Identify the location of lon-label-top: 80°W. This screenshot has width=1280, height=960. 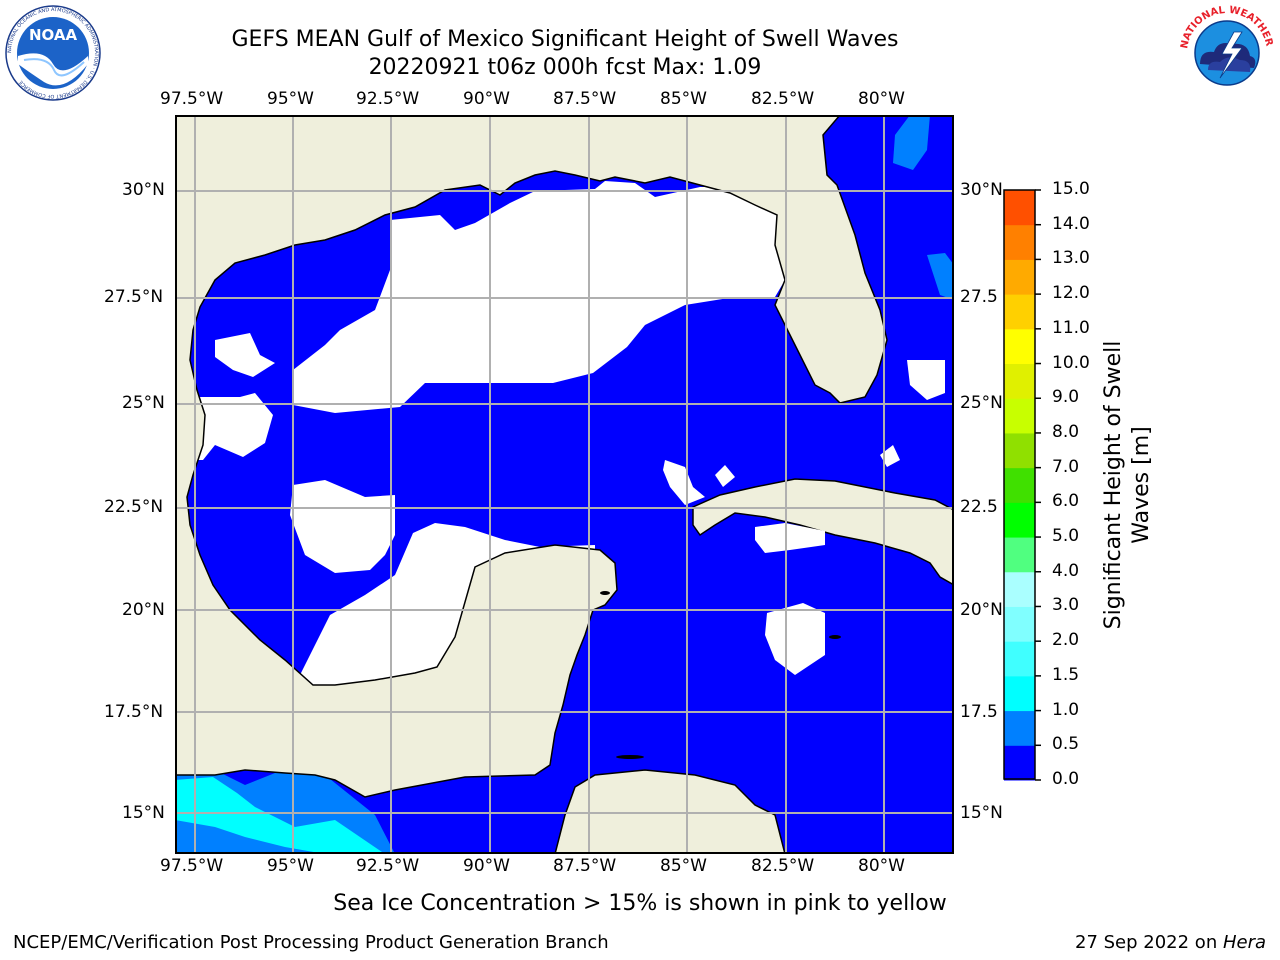
(881, 99).